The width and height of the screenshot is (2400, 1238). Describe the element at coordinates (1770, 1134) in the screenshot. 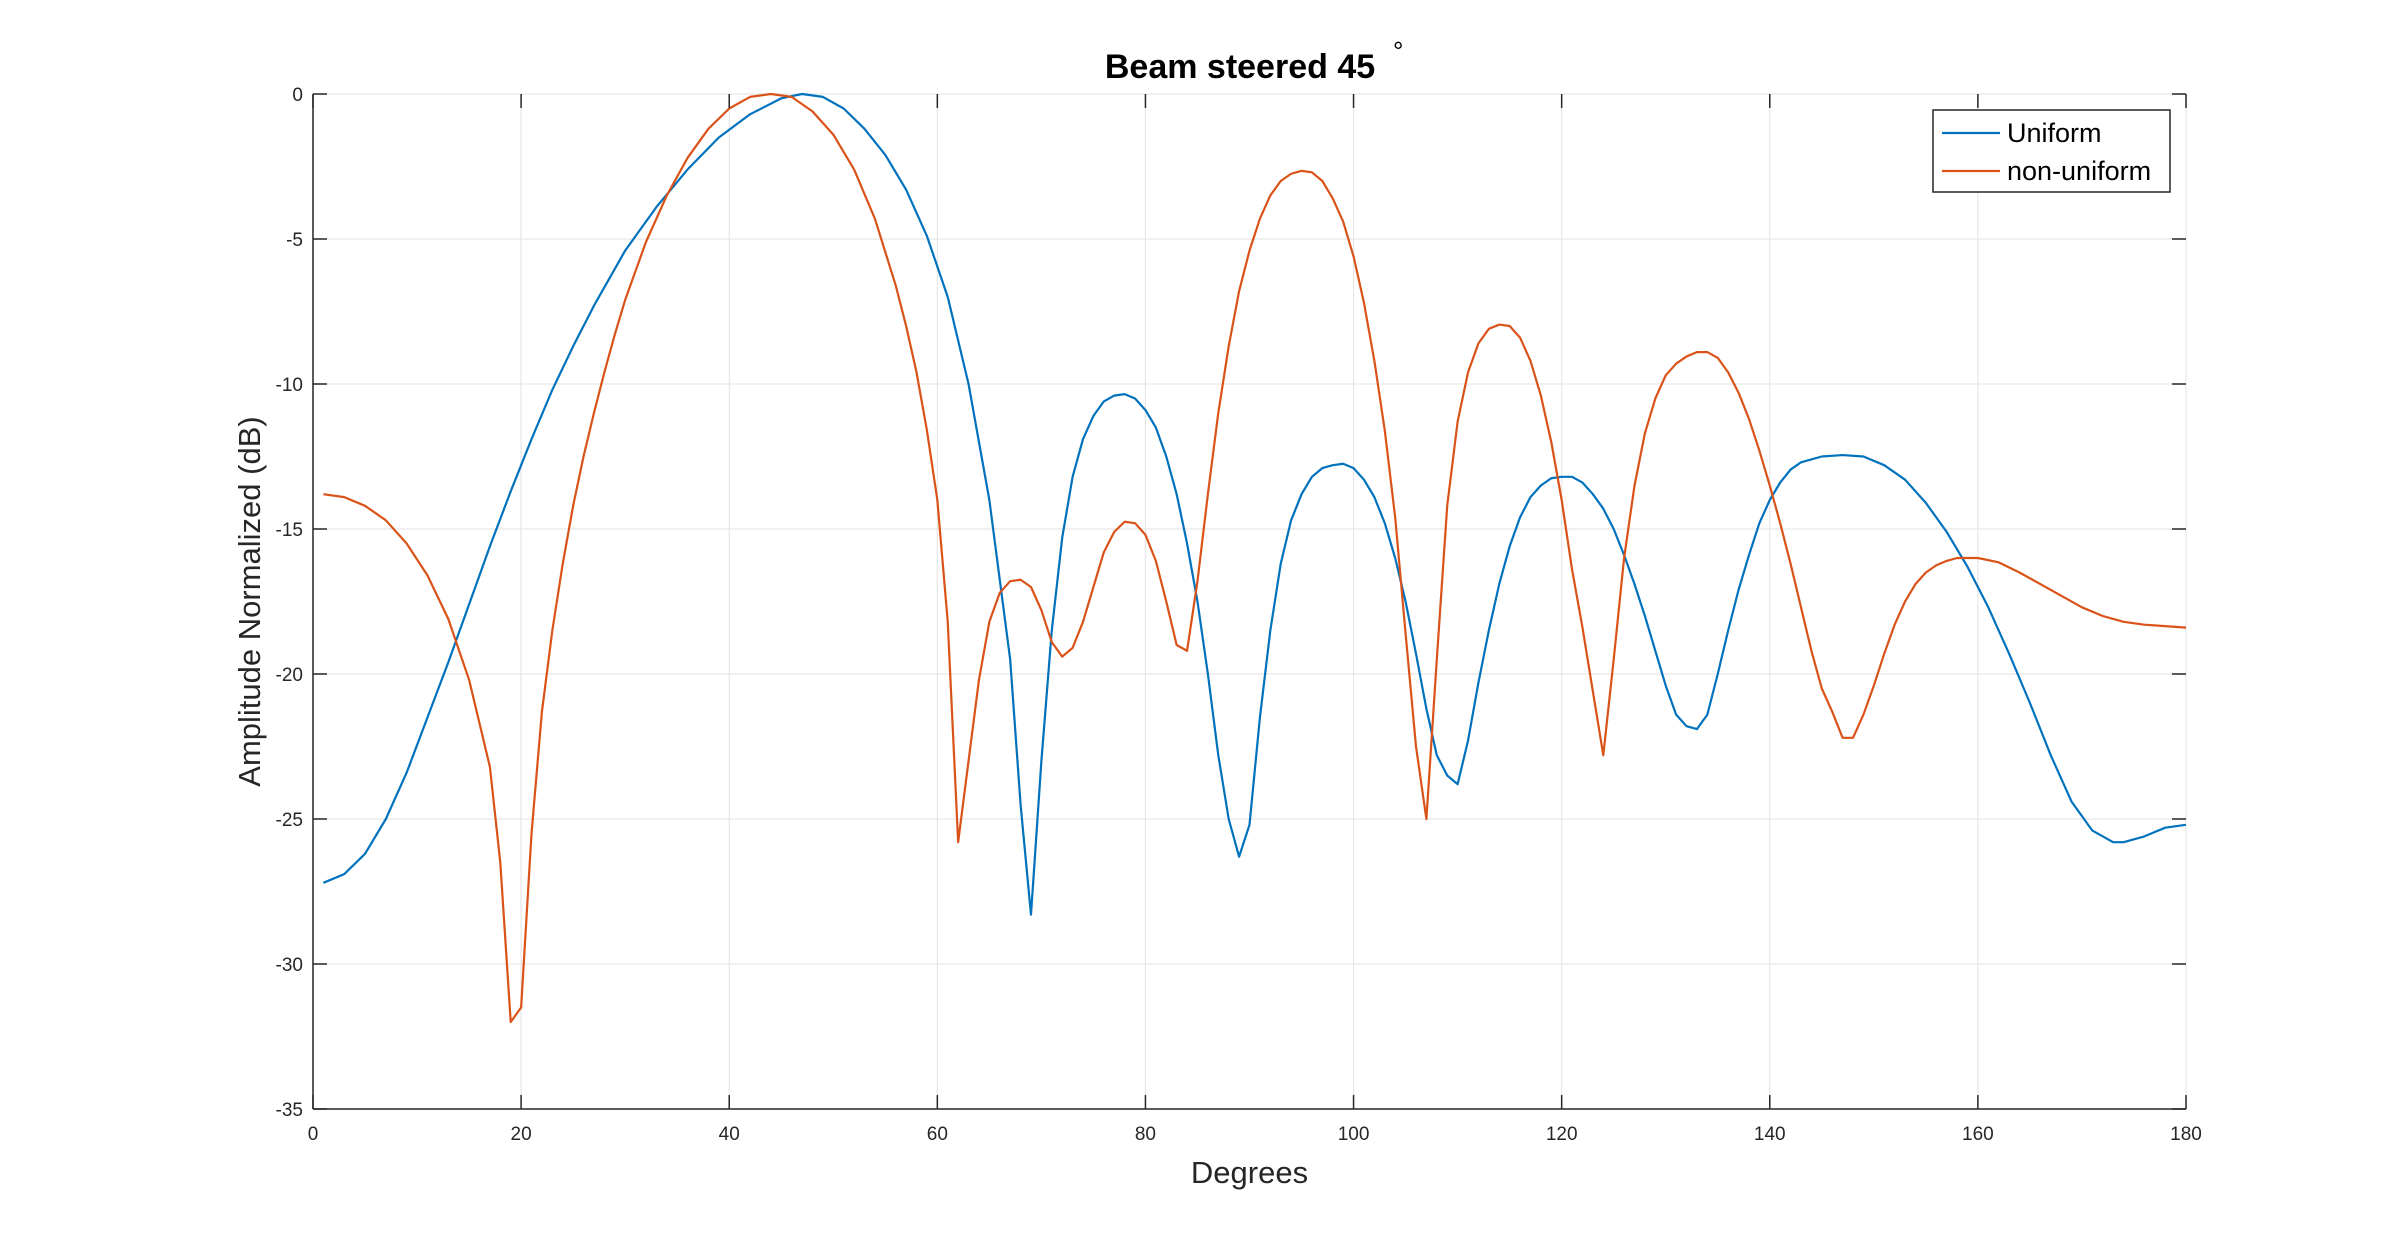

I see `x-tick-label: 140` at that location.